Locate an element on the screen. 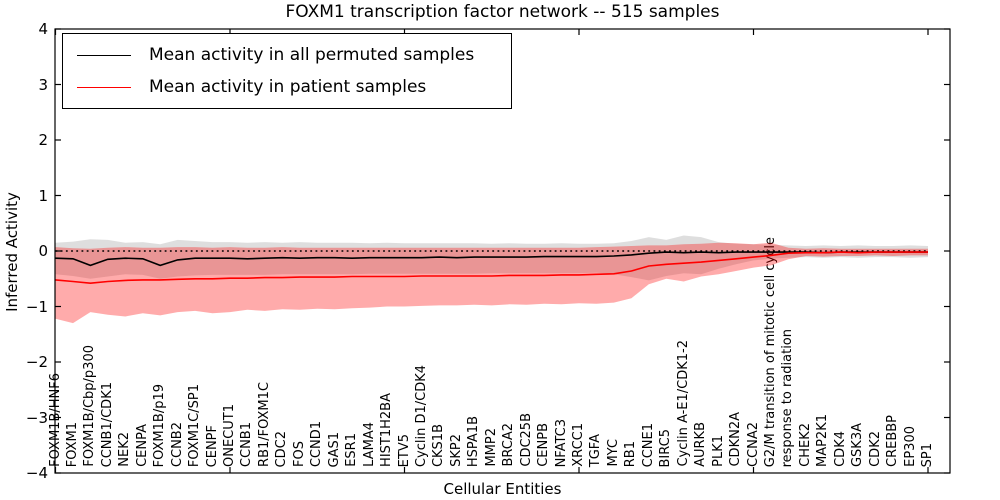  legend-label: Mean activity in patient samples is located at coordinates (288, 87).